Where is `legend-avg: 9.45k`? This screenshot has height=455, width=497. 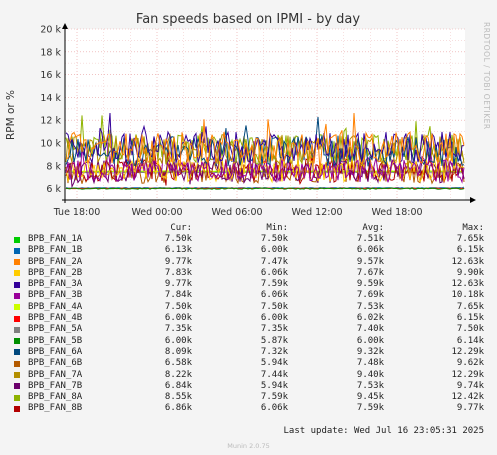 legend-avg: 9.45k is located at coordinates (370, 397).